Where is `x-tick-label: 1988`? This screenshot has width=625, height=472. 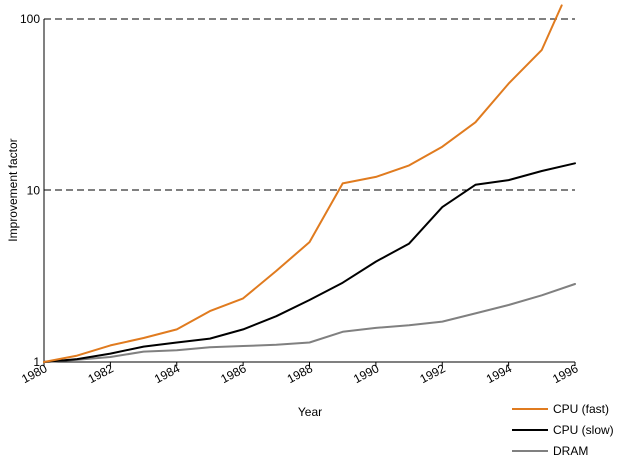
x-tick-label: 1988 is located at coordinates (300, 373).